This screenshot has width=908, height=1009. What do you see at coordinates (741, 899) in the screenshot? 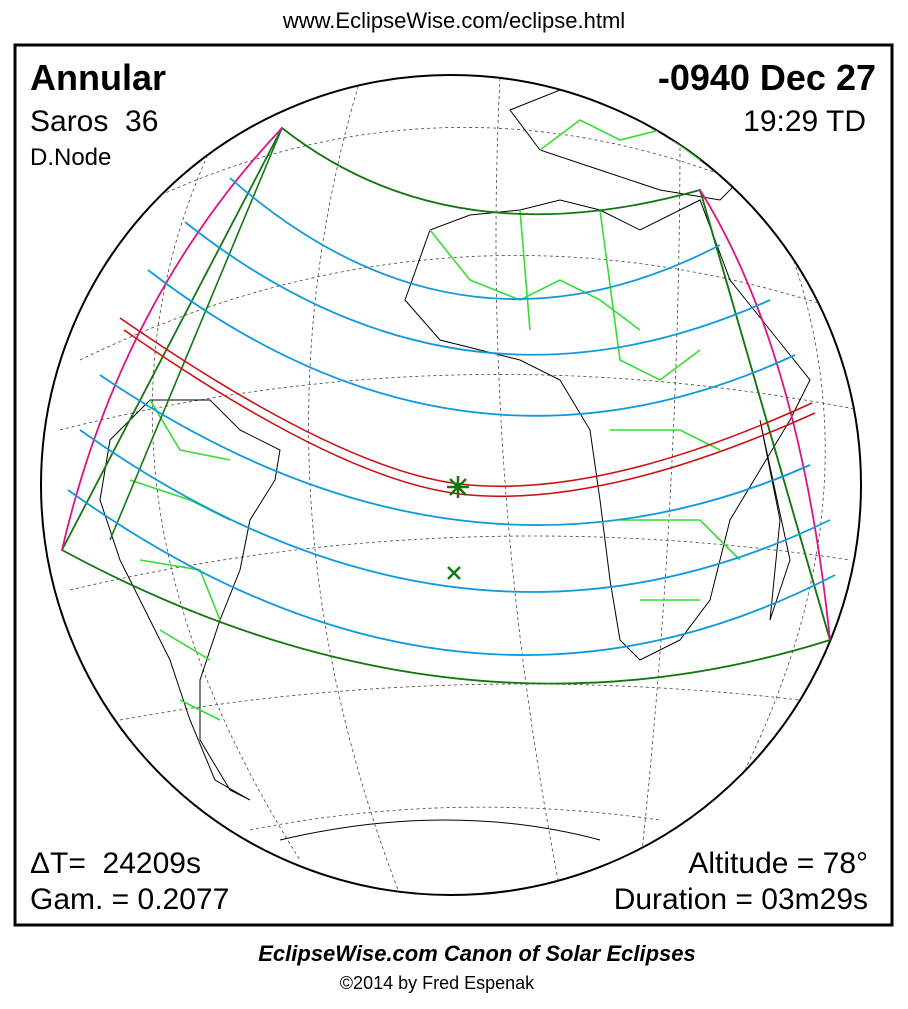
I see `duration: Duration = 03m29s` at bounding box center [741, 899].